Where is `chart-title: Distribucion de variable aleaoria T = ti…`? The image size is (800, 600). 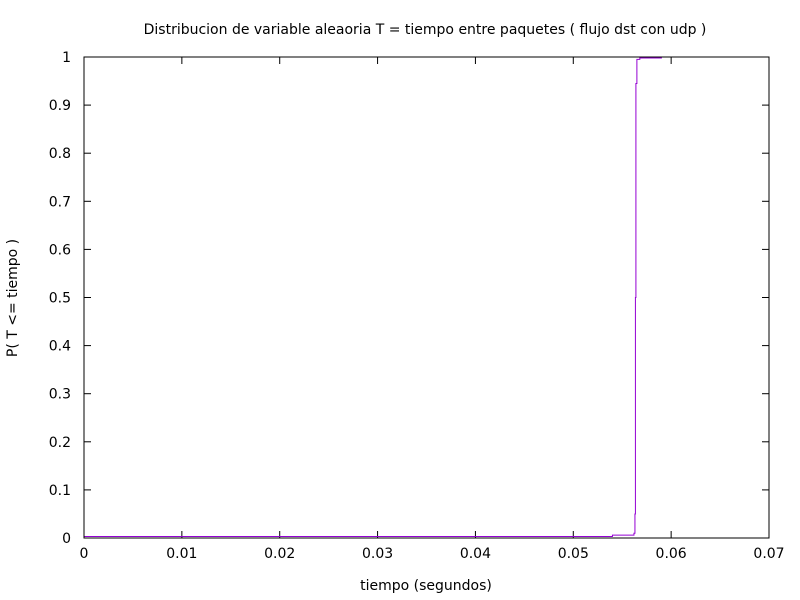 chart-title: Distribucion de variable aleaoria T = ti… is located at coordinates (425, 30).